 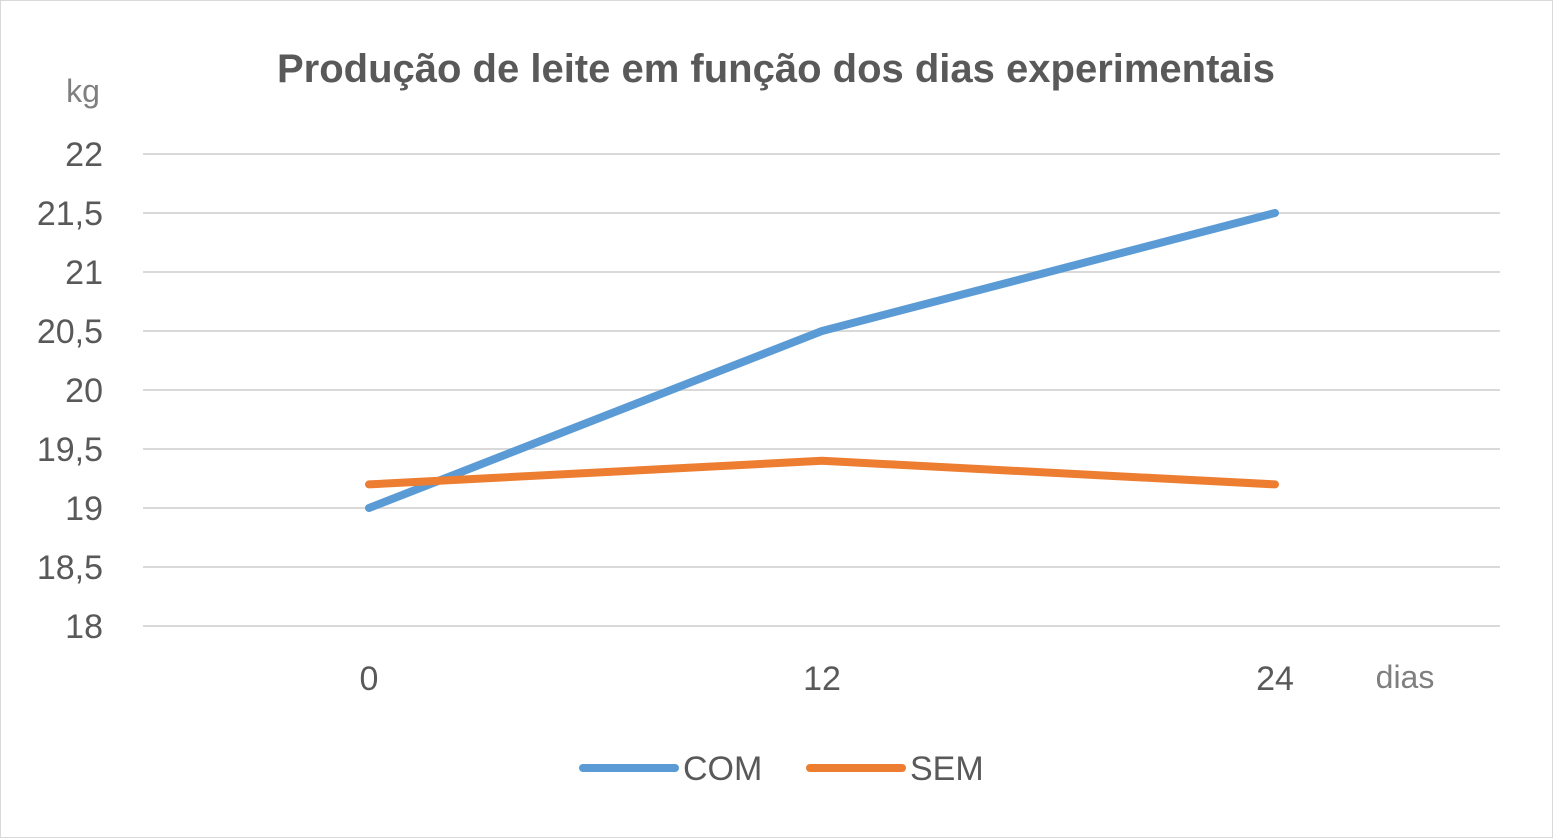 What do you see at coordinates (1275, 679) in the screenshot?
I see `x-tick-label: 24` at bounding box center [1275, 679].